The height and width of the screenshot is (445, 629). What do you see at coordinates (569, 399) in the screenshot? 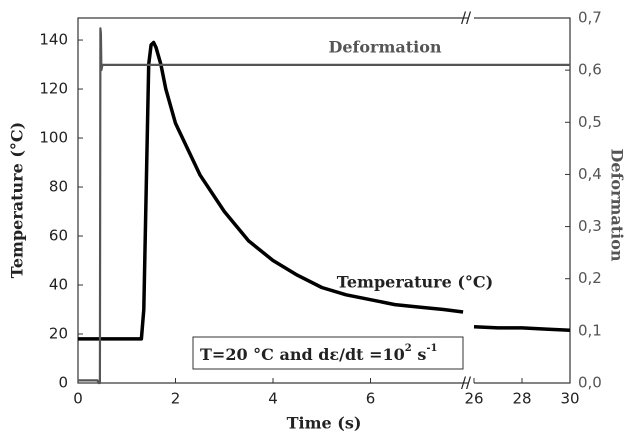
I see `x-tick-label: 30` at bounding box center [569, 399].